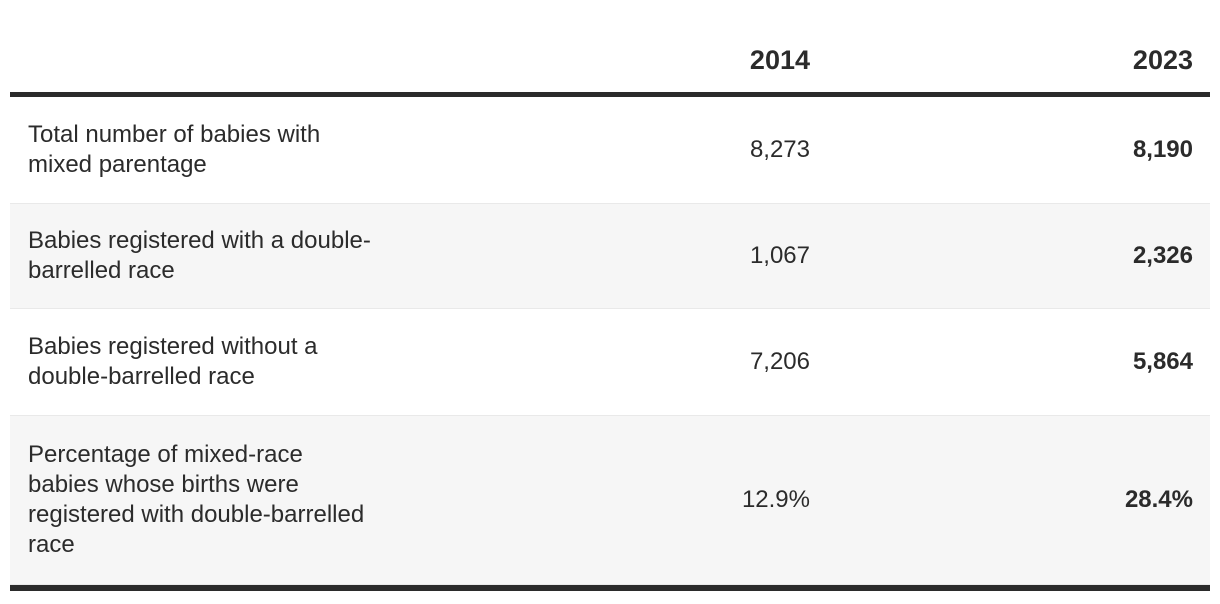  I want to click on value-2014: 7,206, so click(779, 361).